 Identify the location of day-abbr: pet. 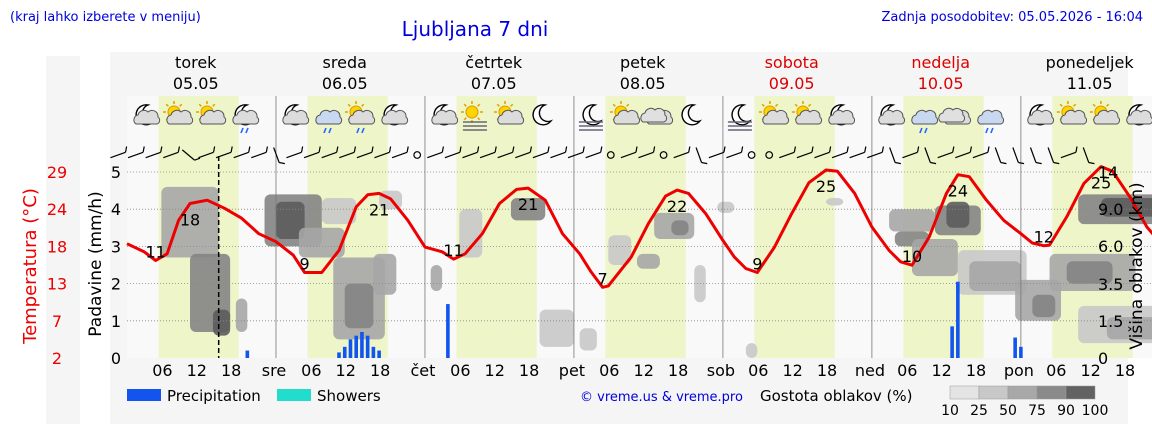
(572, 370).